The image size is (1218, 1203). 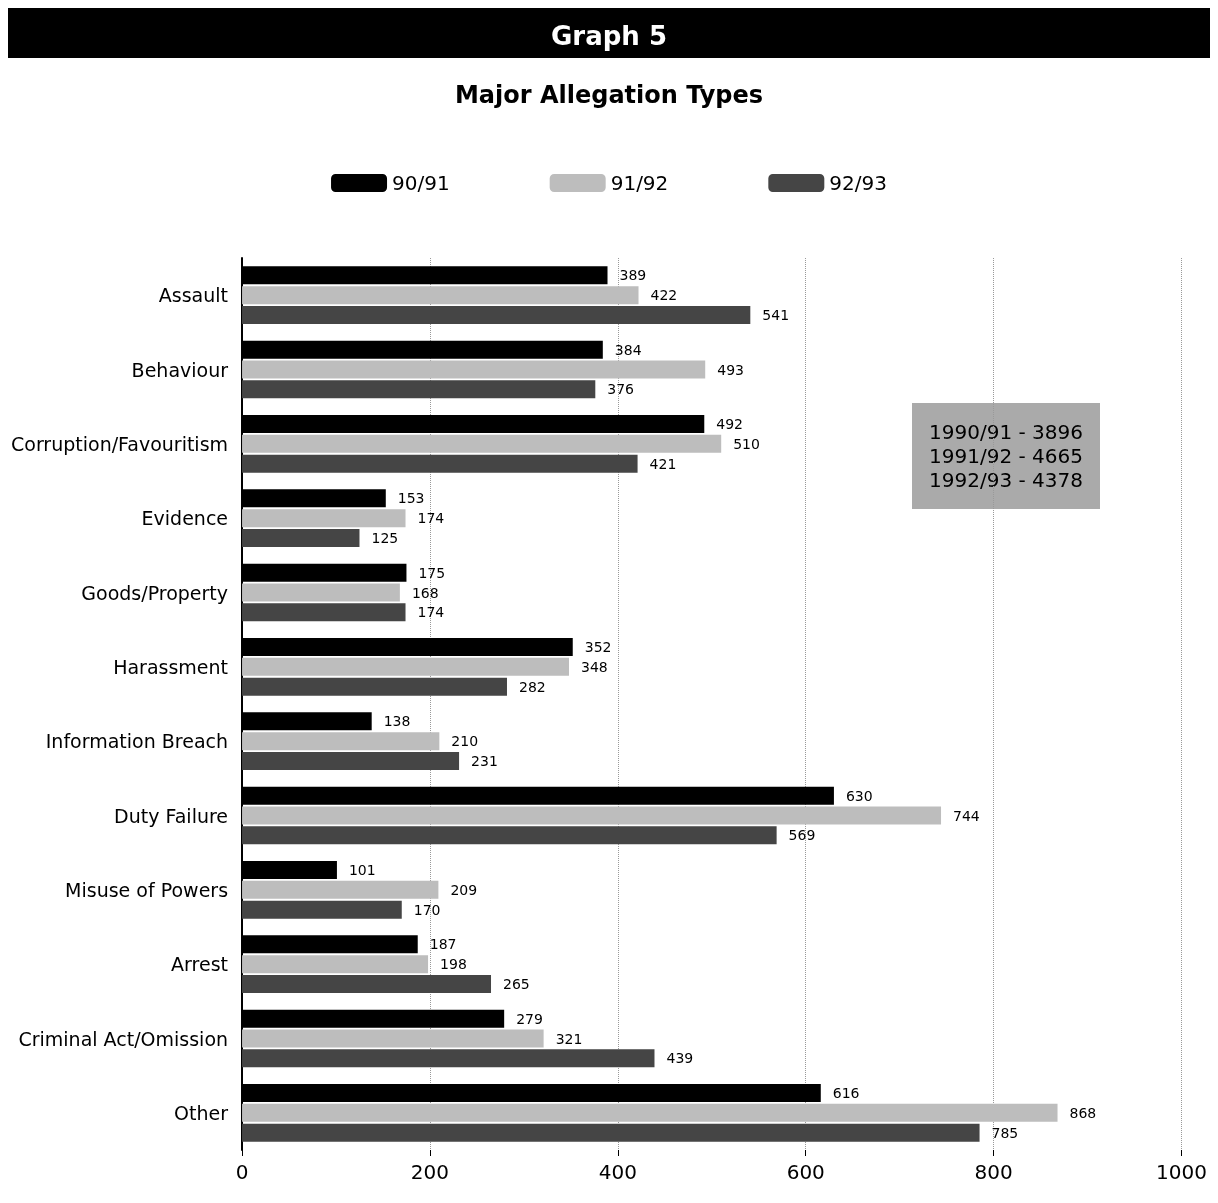 What do you see at coordinates (465, 741) in the screenshot?
I see `data-label: 210` at bounding box center [465, 741].